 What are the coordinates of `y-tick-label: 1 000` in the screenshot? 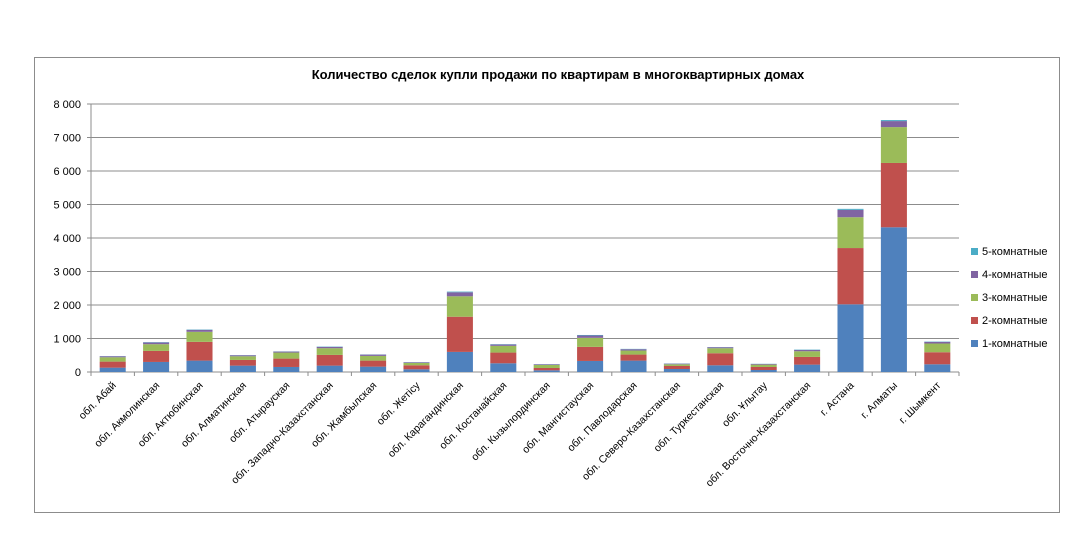 It's located at (67, 340).